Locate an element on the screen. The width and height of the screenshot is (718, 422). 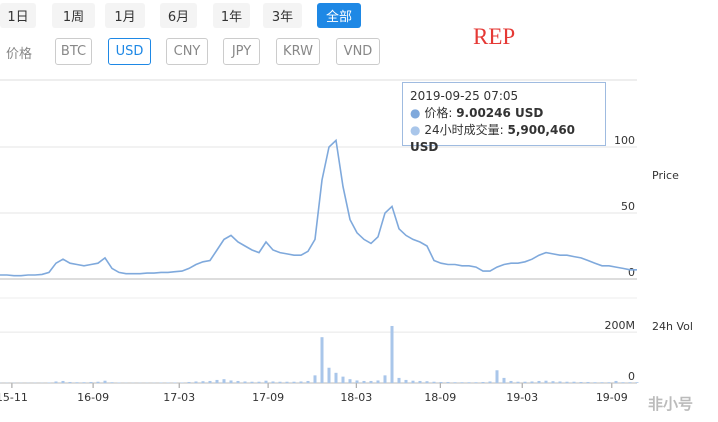
tooltip-price: ● 价格: 9.00246 USD is located at coordinates (477, 113).